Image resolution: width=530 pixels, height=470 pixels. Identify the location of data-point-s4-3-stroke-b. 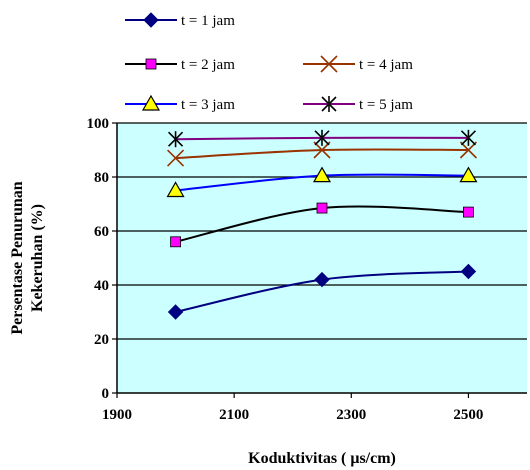
(468, 150).